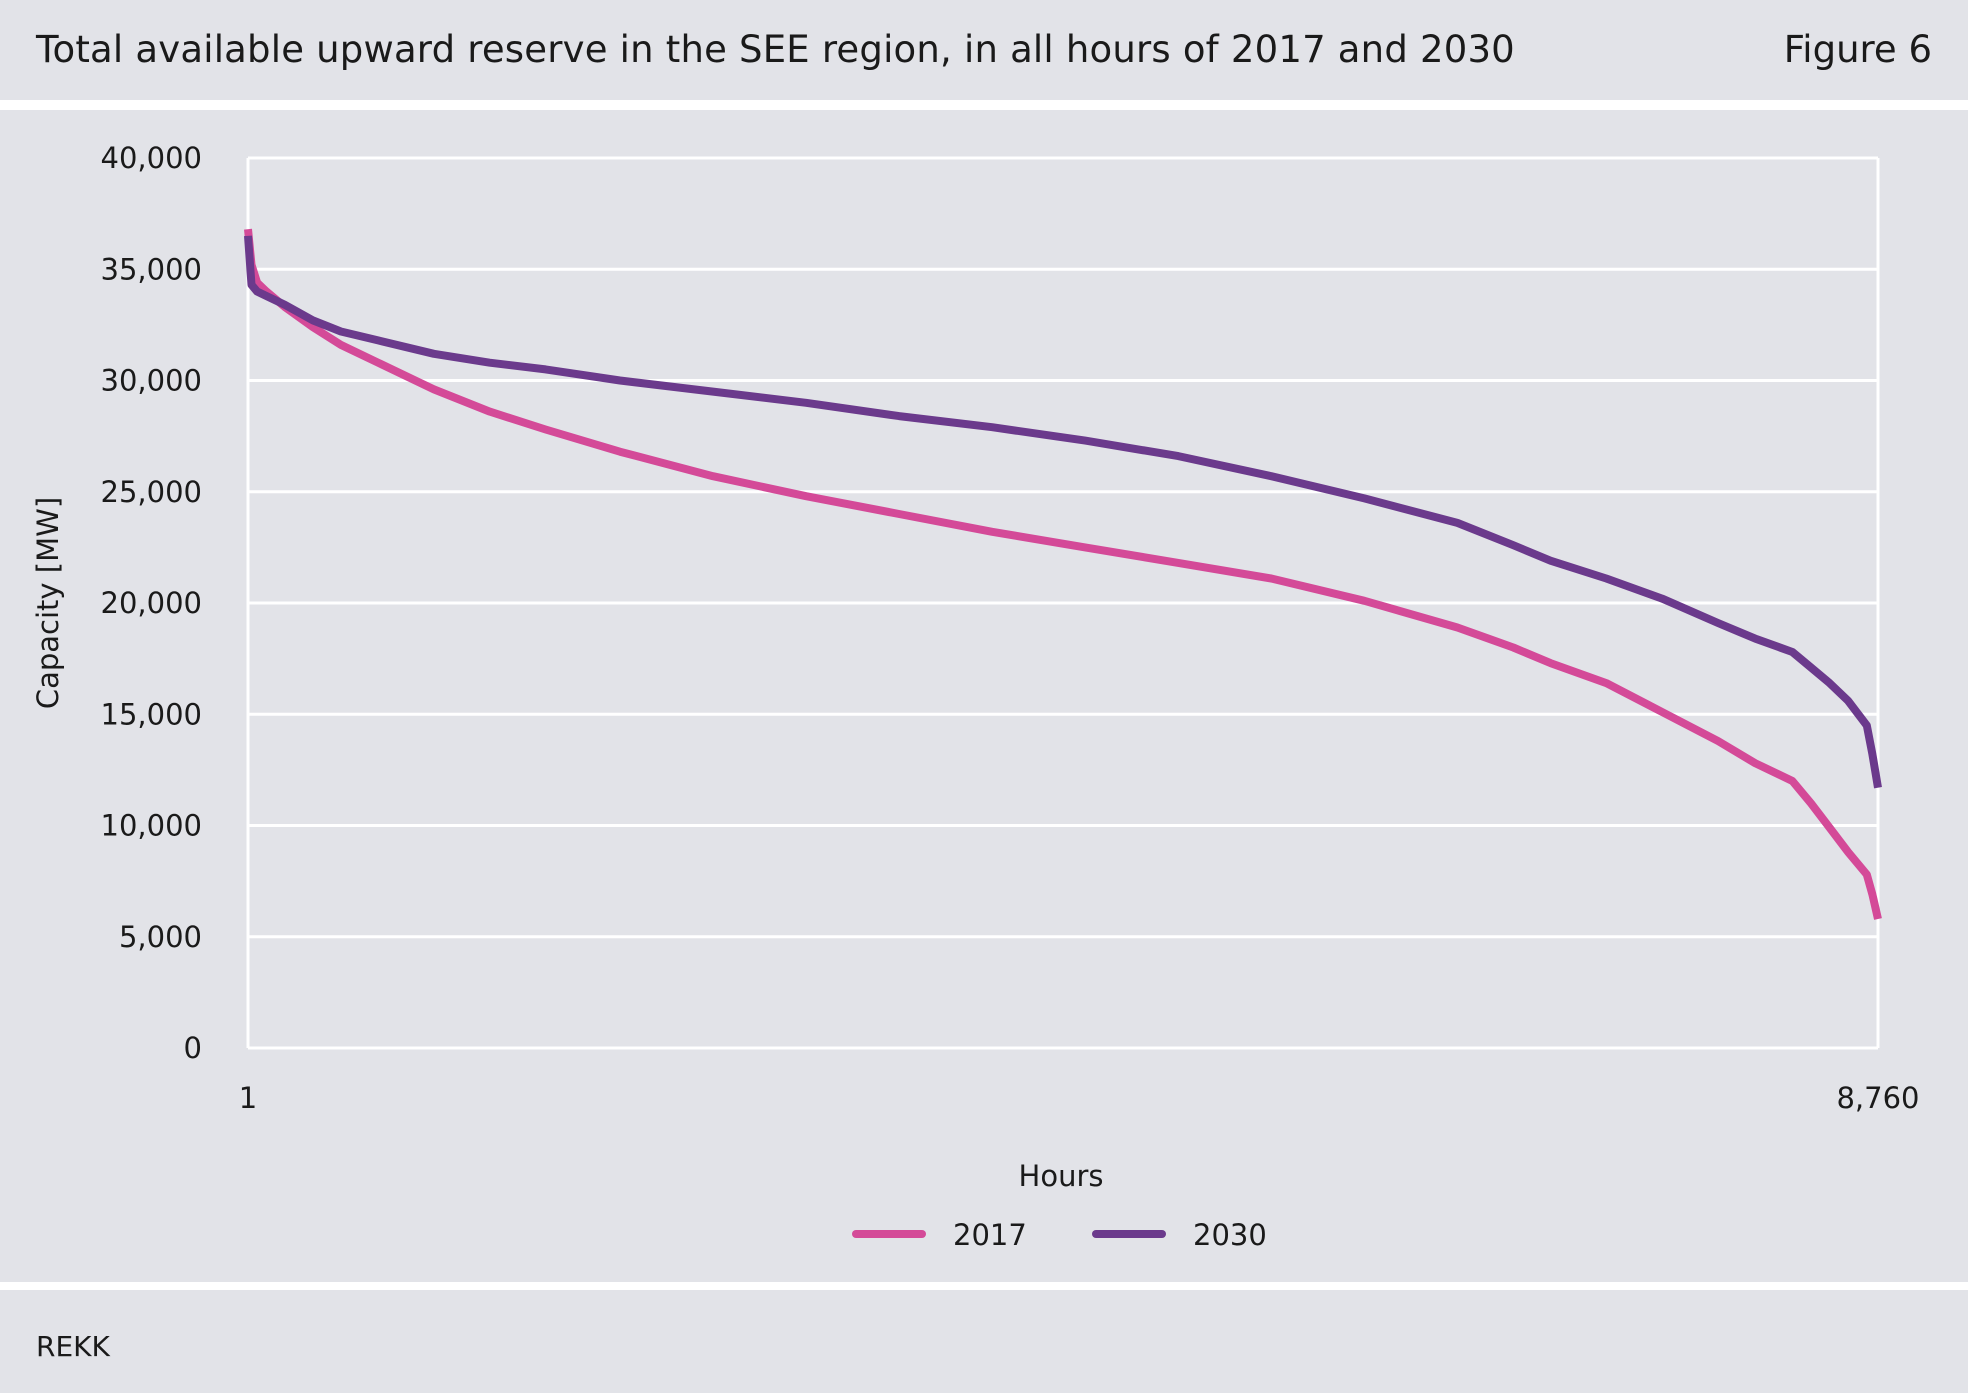 Image resolution: width=1968 pixels, height=1393 pixels. Describe the element at coordinates (193, 1048) in the screenshot. I see `y-tick-label: 0` at that location.